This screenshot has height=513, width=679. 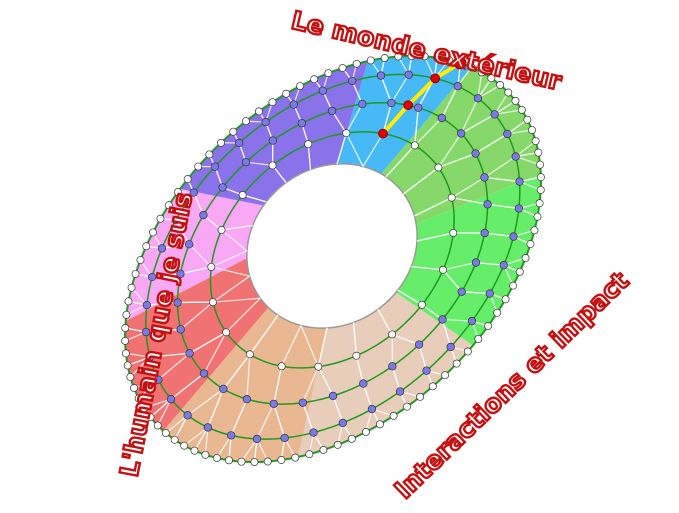 What do you see at coordinates (197, 344) in the screenshot?
I see `sector-red` at bounding box center [197, 344].